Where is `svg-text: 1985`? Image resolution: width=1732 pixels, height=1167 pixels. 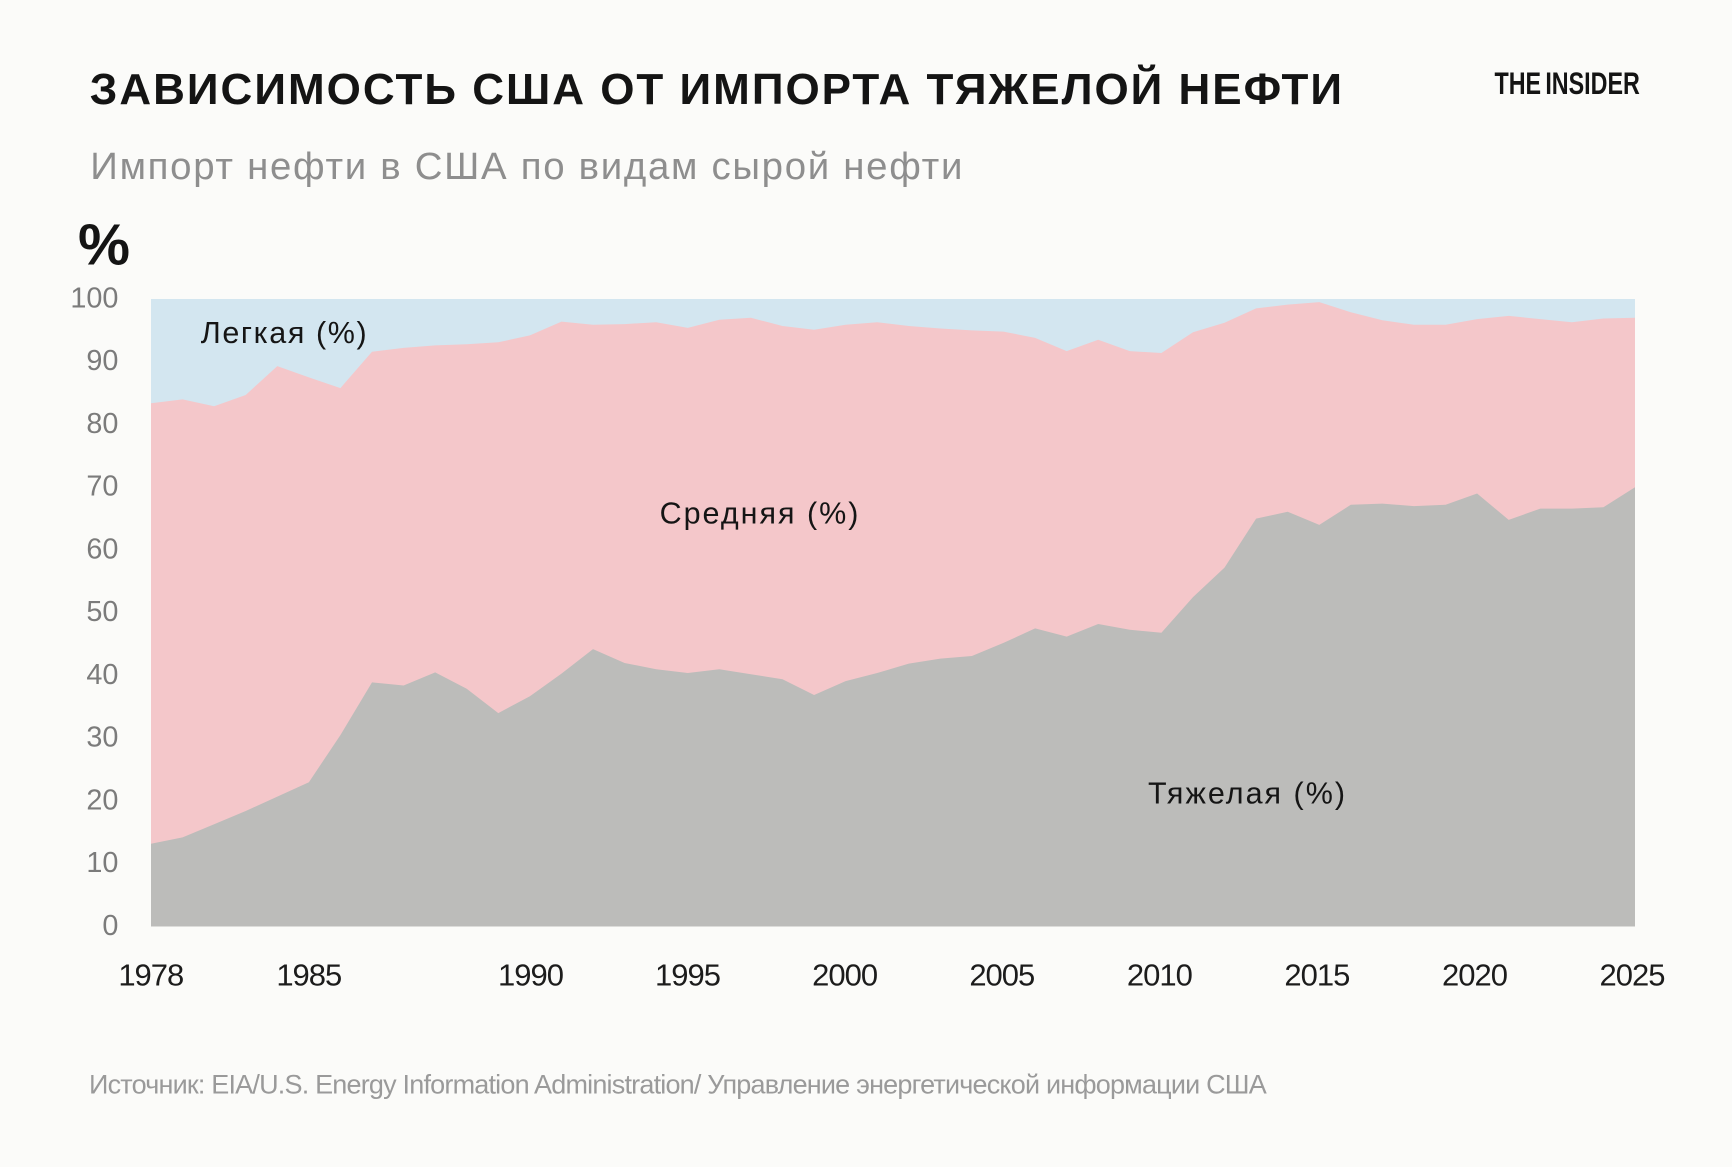 svg-text: 1985 is located at coordinates (308, 975).